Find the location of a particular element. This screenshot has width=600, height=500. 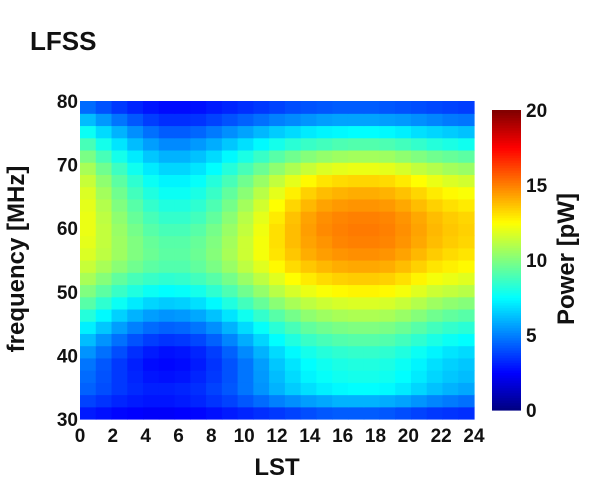

y-tick-label: 80 is located at coordinates (67, 102).